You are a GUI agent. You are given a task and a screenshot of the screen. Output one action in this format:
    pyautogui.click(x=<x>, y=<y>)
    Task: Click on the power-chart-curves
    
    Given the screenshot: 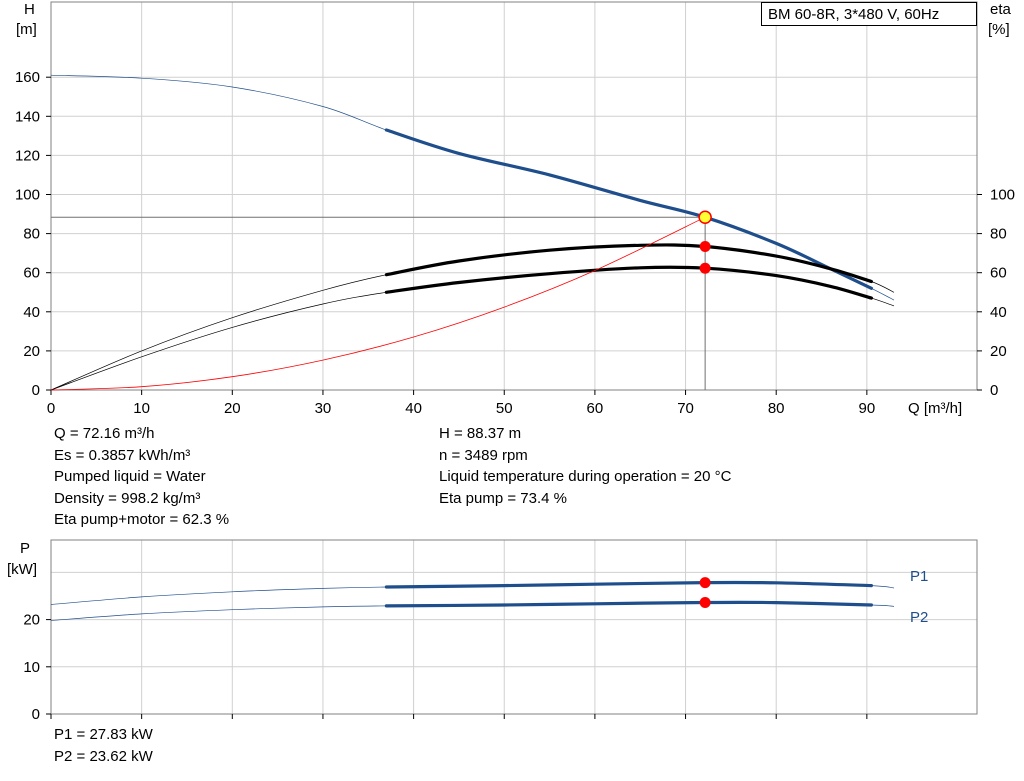 What is the action you would take?
    pyautogui.click(x=472, y=600)
    